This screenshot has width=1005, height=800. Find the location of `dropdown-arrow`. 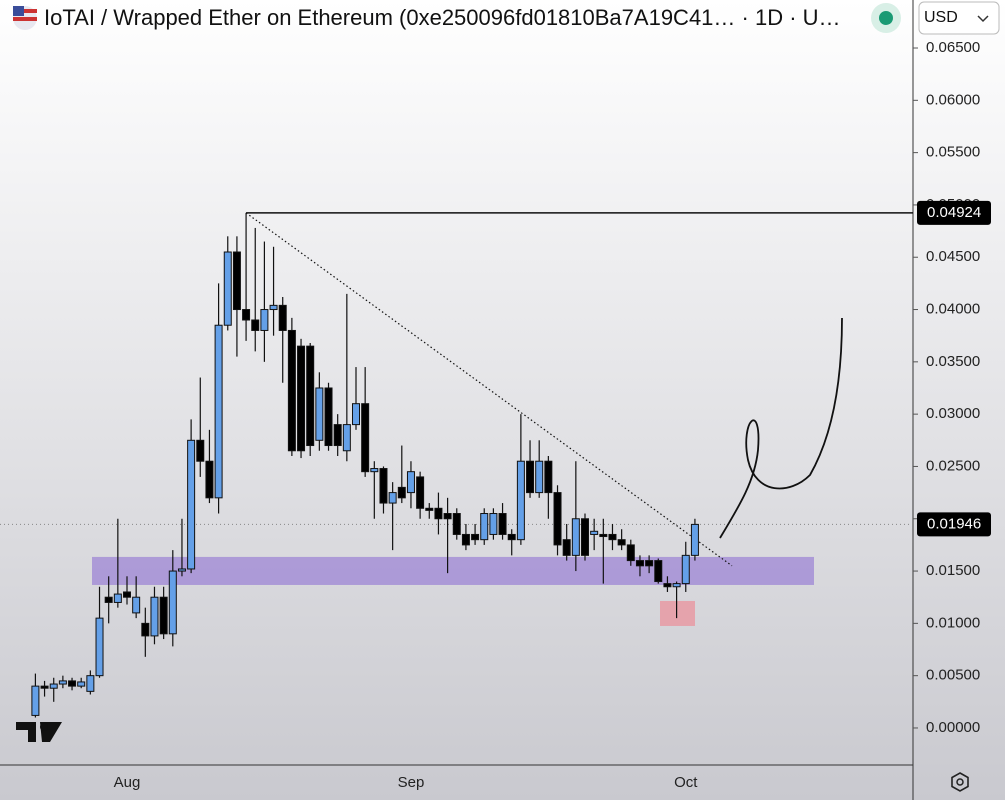

dropdown-arrow is located at coordinates (983, 19).